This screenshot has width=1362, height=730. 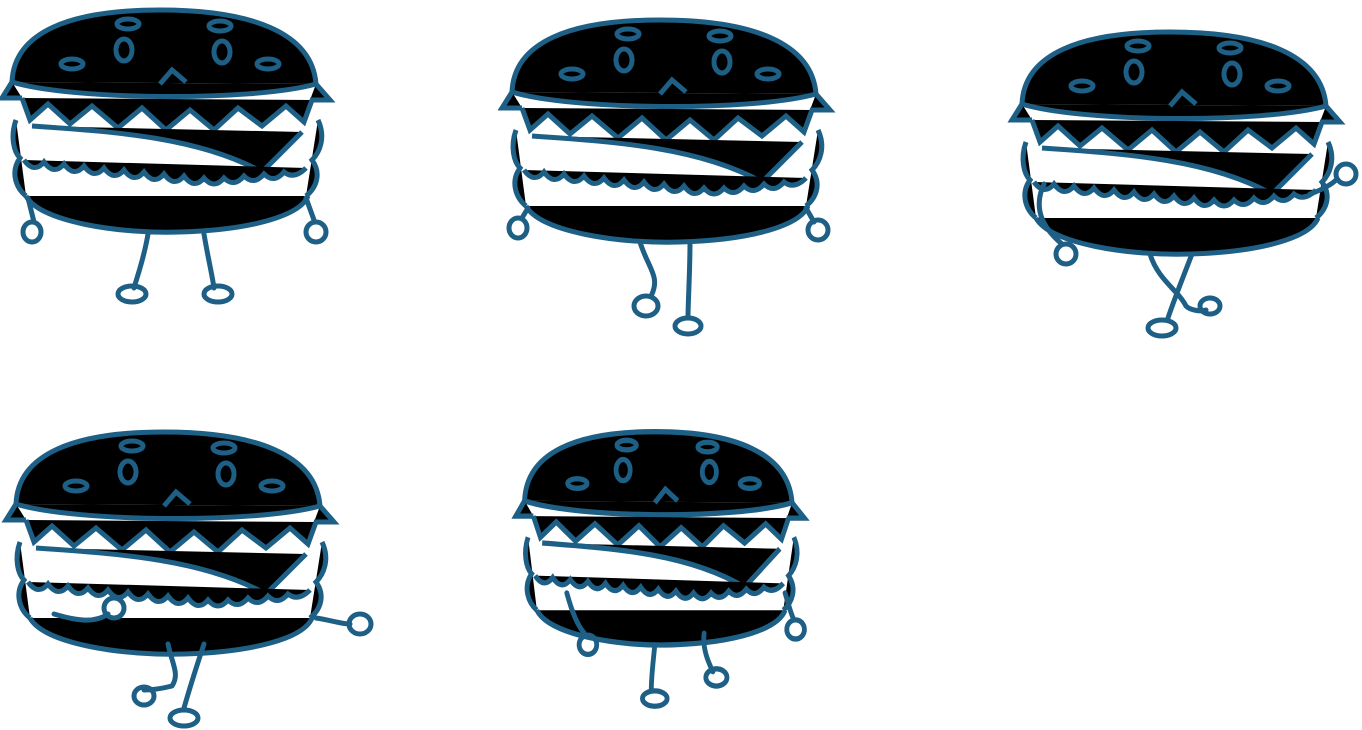 I want to click on left-arm, so click(x=525, y=213).